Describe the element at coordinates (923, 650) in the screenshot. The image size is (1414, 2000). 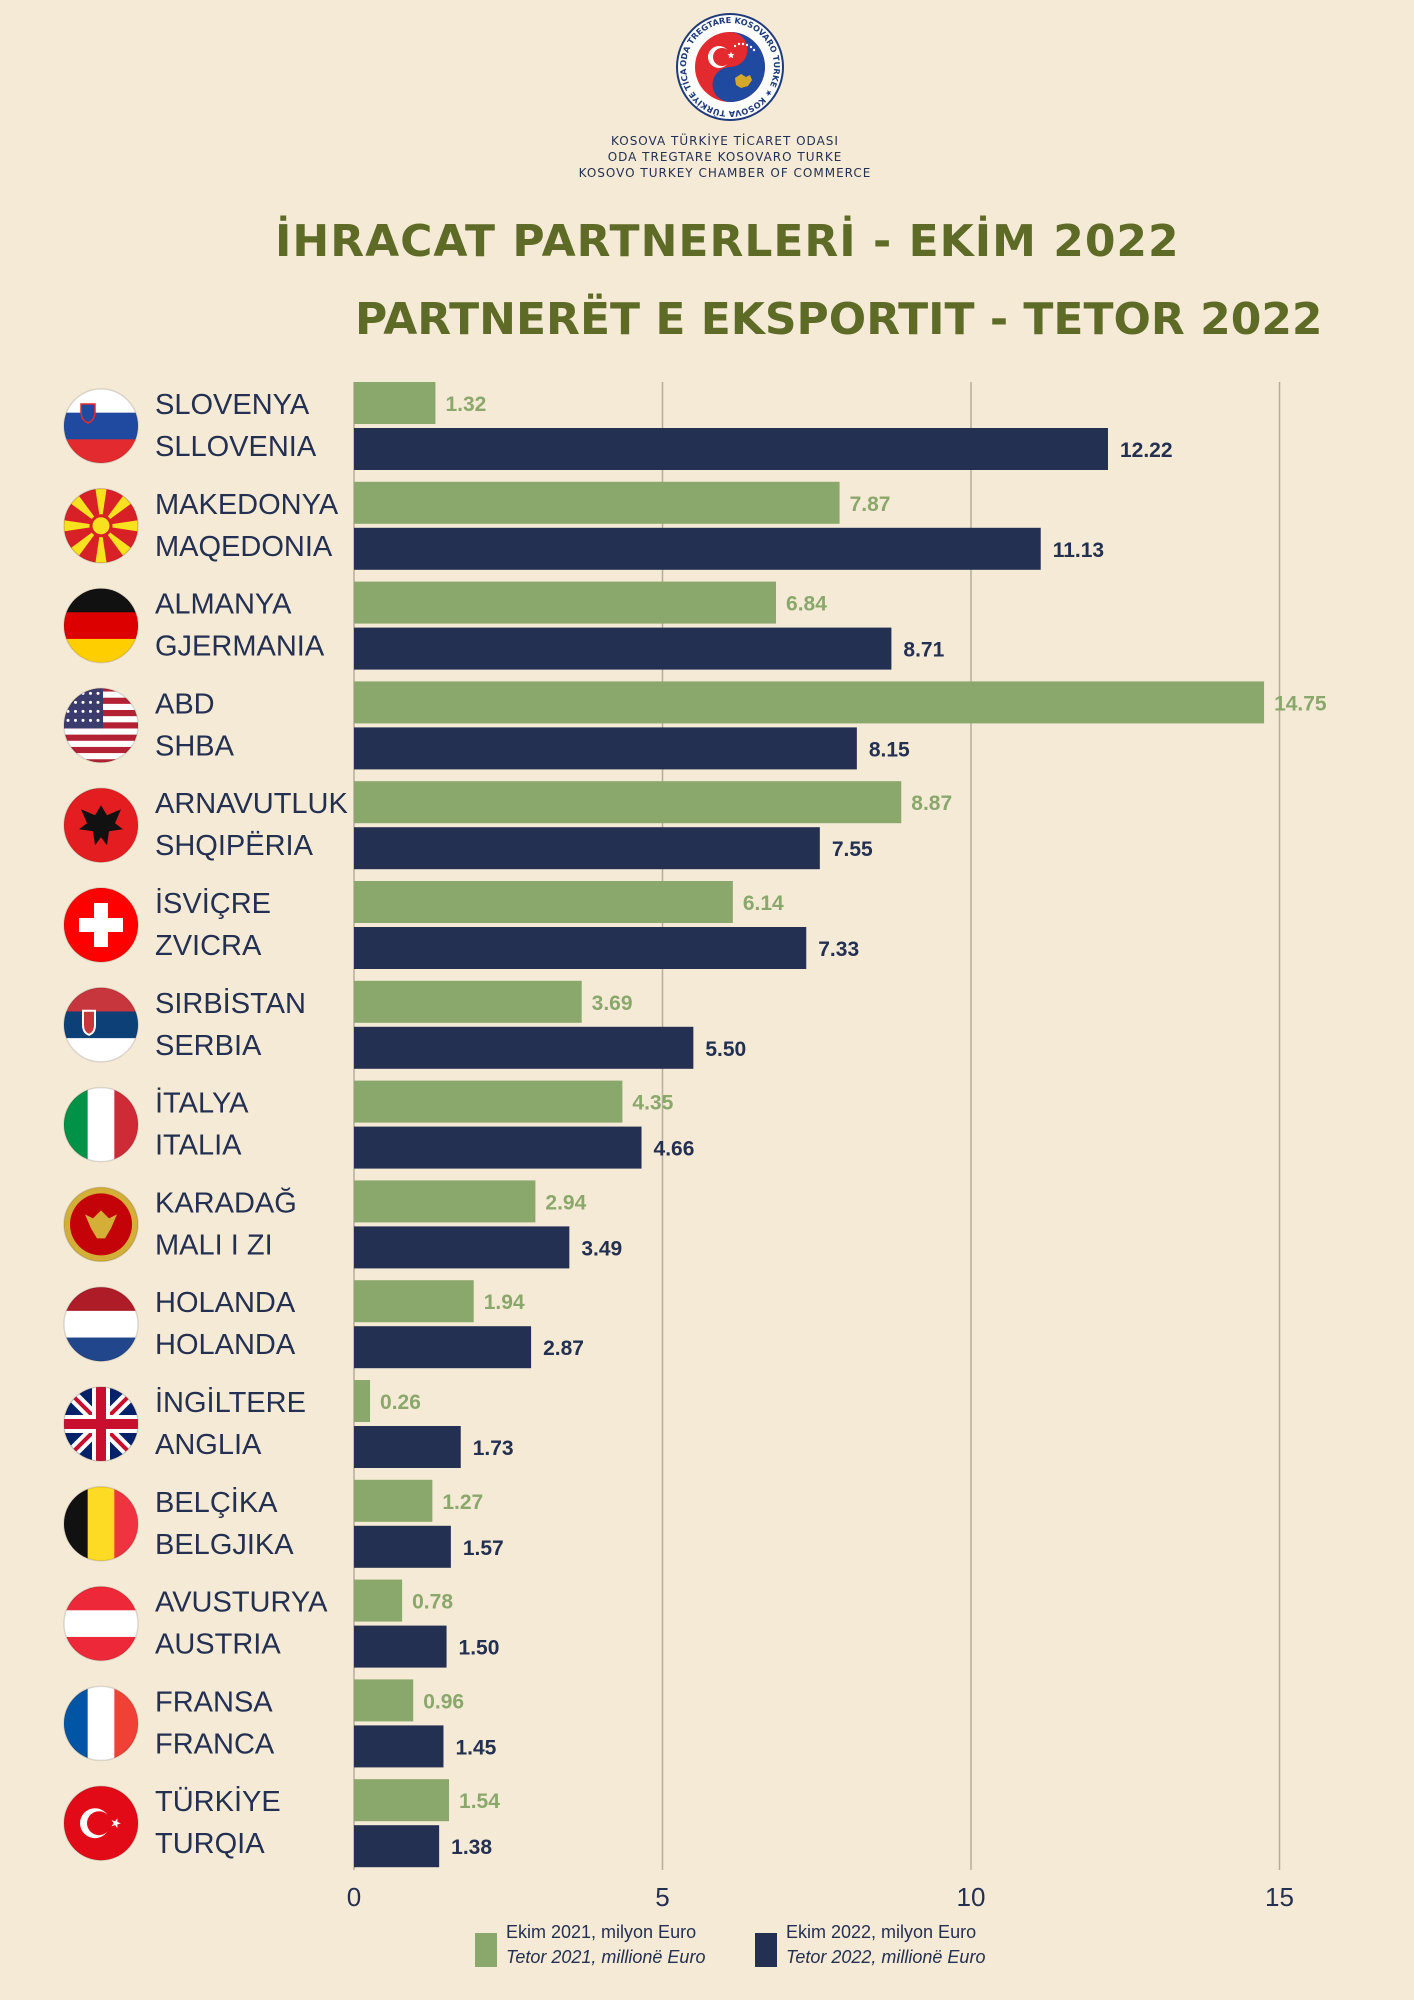
I see `data-label-2022: 8.71` at that location.